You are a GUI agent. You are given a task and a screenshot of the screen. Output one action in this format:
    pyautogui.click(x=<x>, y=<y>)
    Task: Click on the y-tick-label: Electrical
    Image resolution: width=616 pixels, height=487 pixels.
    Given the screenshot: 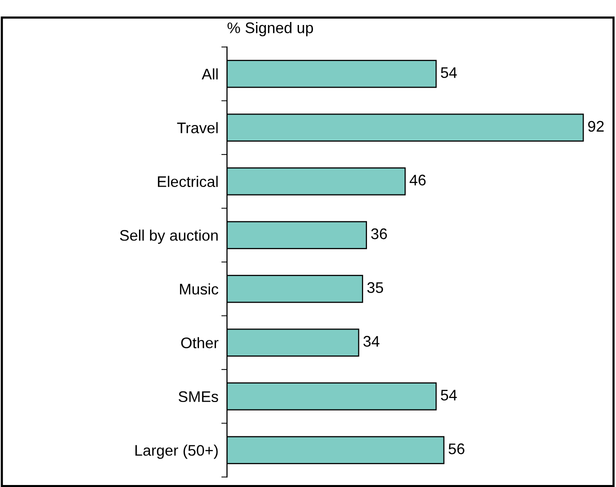 What is the action you would take?
    pyautogui.click(x=188, y=182)
    